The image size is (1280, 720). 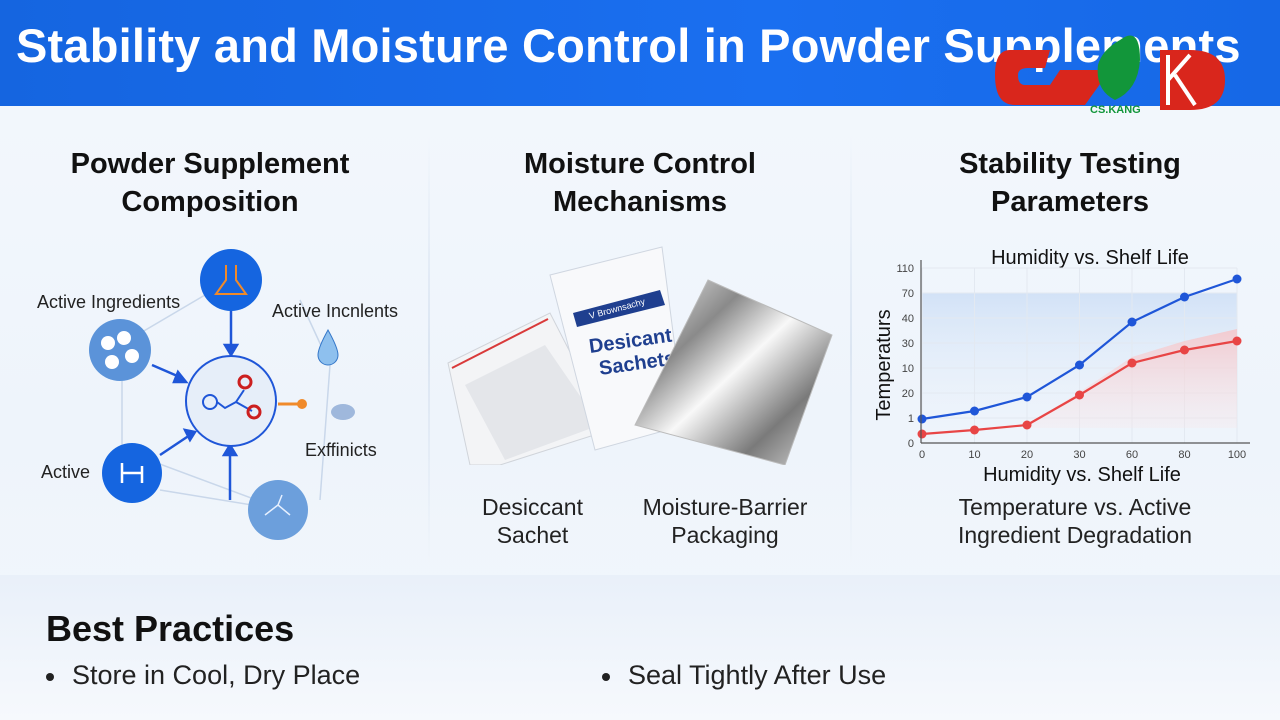 What do you see at coordinates (210, 202) in the screenshot?
I see `heading-line: Composition` at bounding box center [210, 202].